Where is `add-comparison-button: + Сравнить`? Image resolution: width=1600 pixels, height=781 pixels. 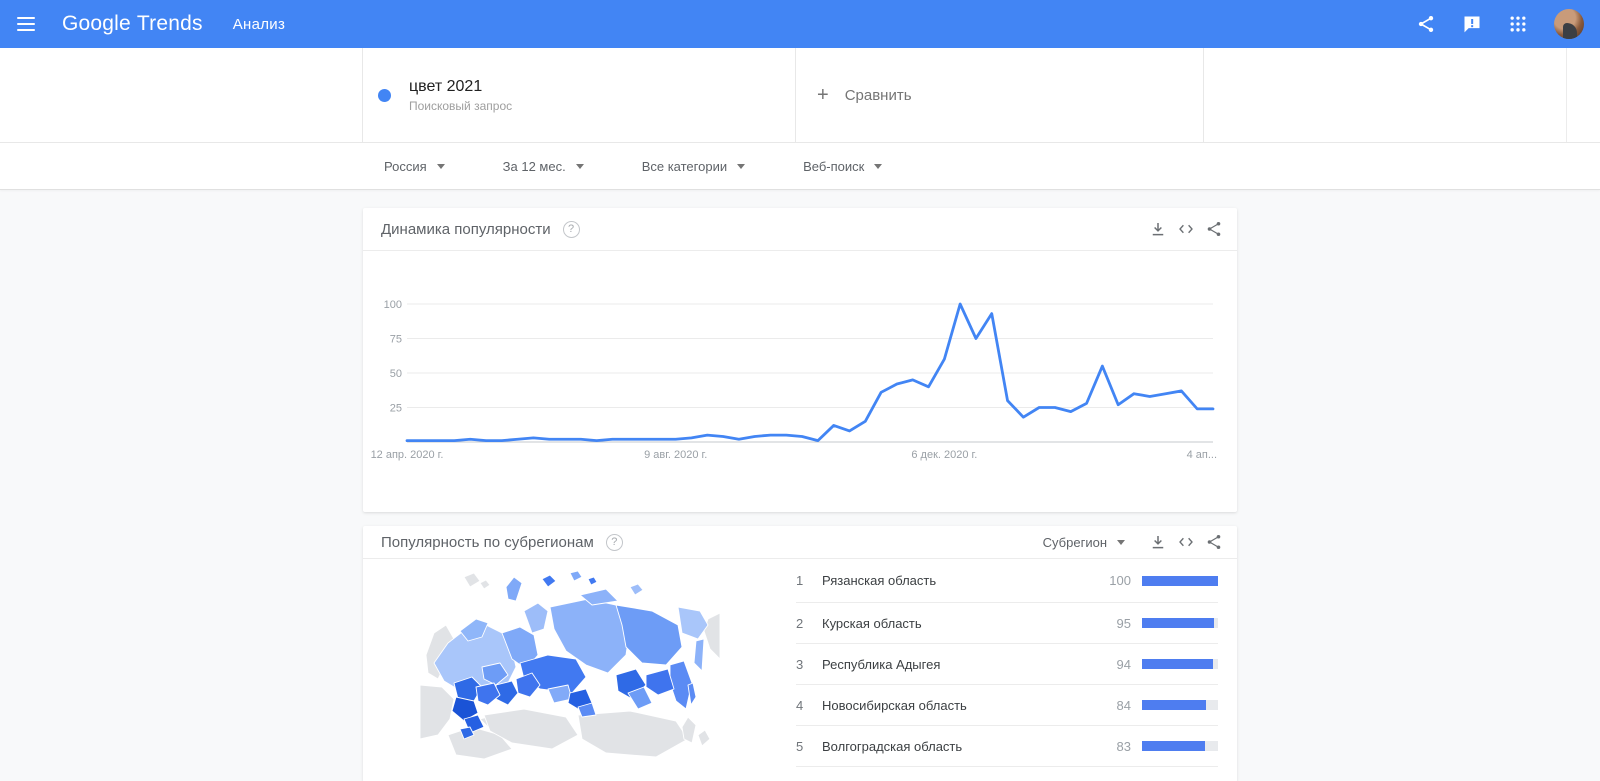
add-comparison-button: + Сравнить is located at coordinates (1000, 95).